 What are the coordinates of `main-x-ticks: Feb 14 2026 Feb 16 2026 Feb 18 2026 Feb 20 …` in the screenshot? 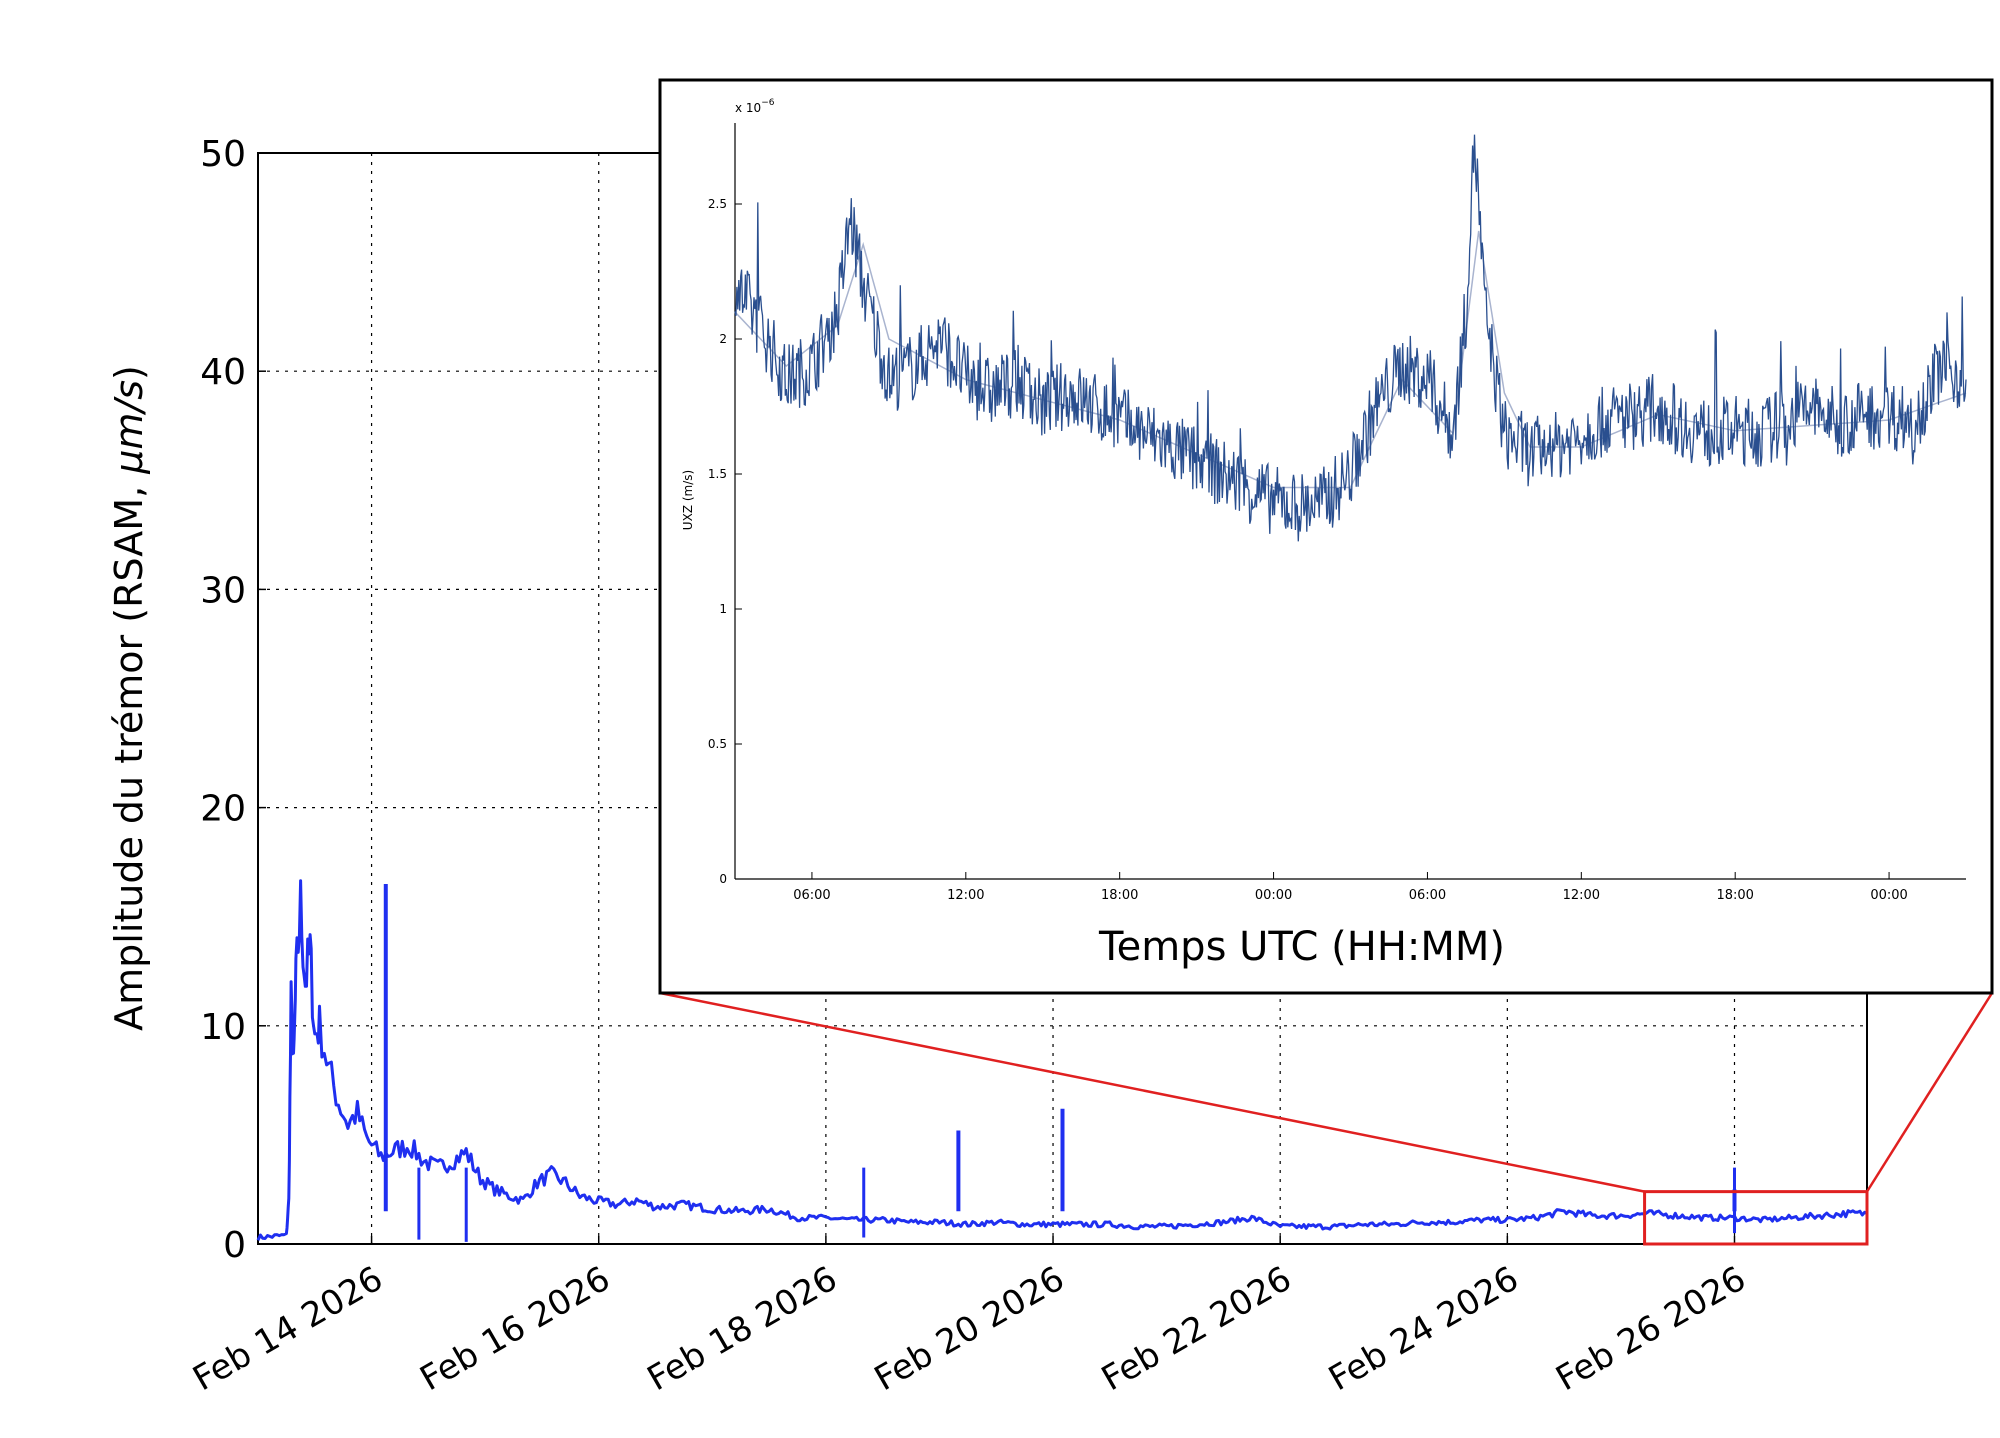 It's located at (969, 1317).